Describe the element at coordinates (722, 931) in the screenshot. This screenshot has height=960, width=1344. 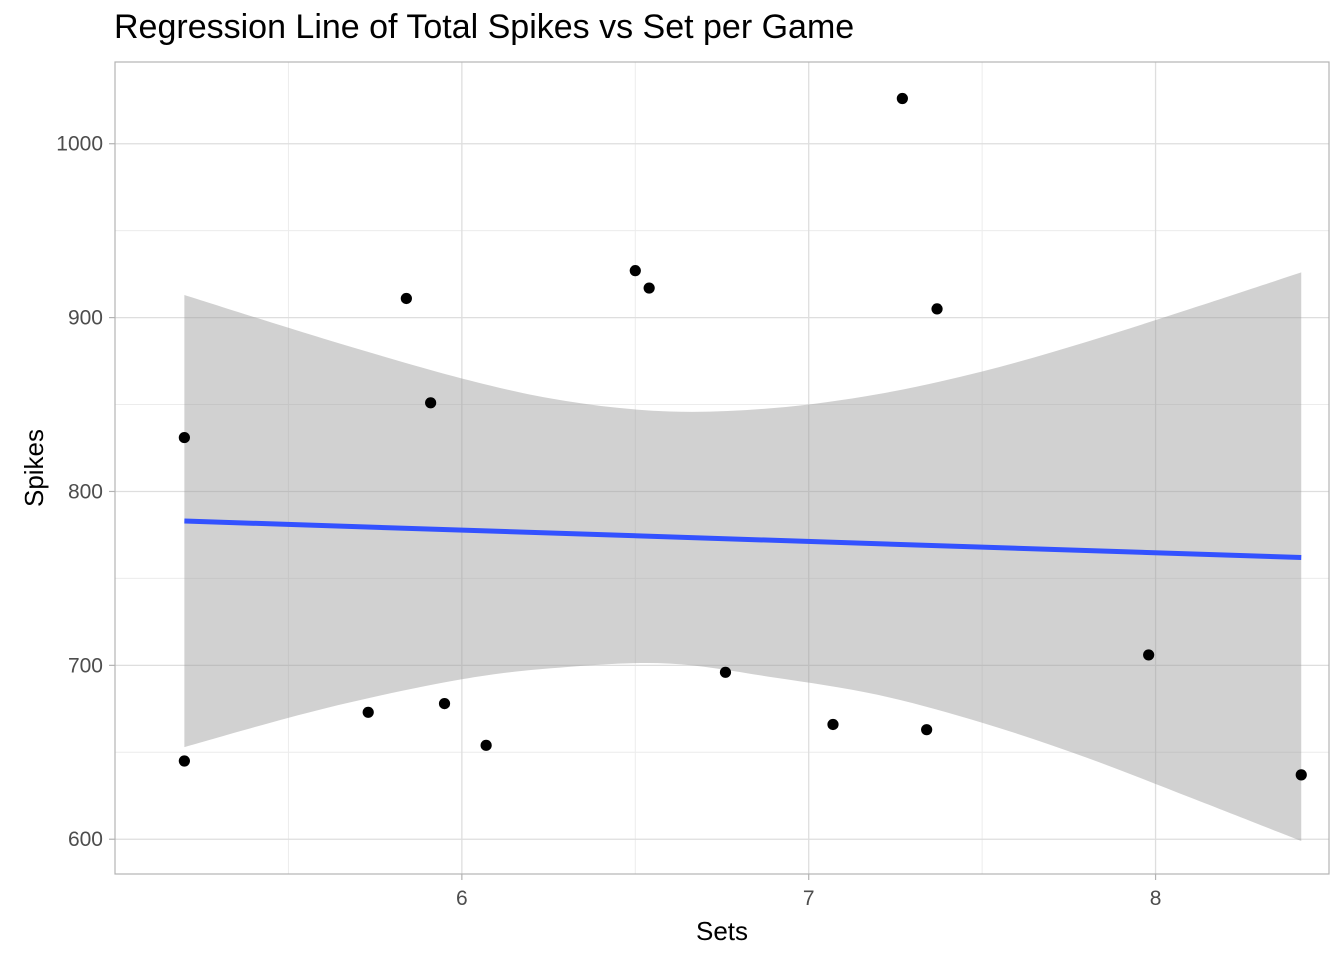
I see `x-axis-title: Sets` at that location.